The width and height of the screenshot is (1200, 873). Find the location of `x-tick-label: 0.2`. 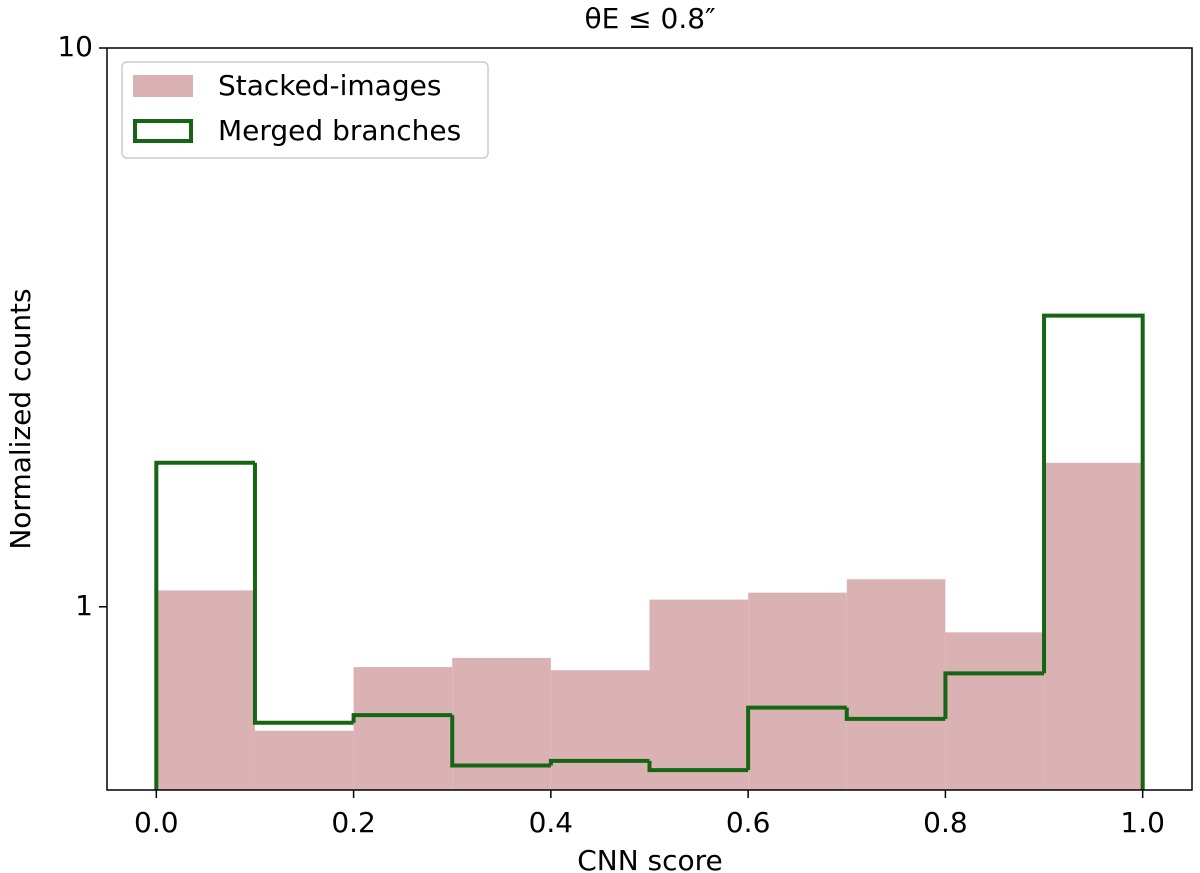

x-tick-label: 0.2 is located at coordinates (353, 822).